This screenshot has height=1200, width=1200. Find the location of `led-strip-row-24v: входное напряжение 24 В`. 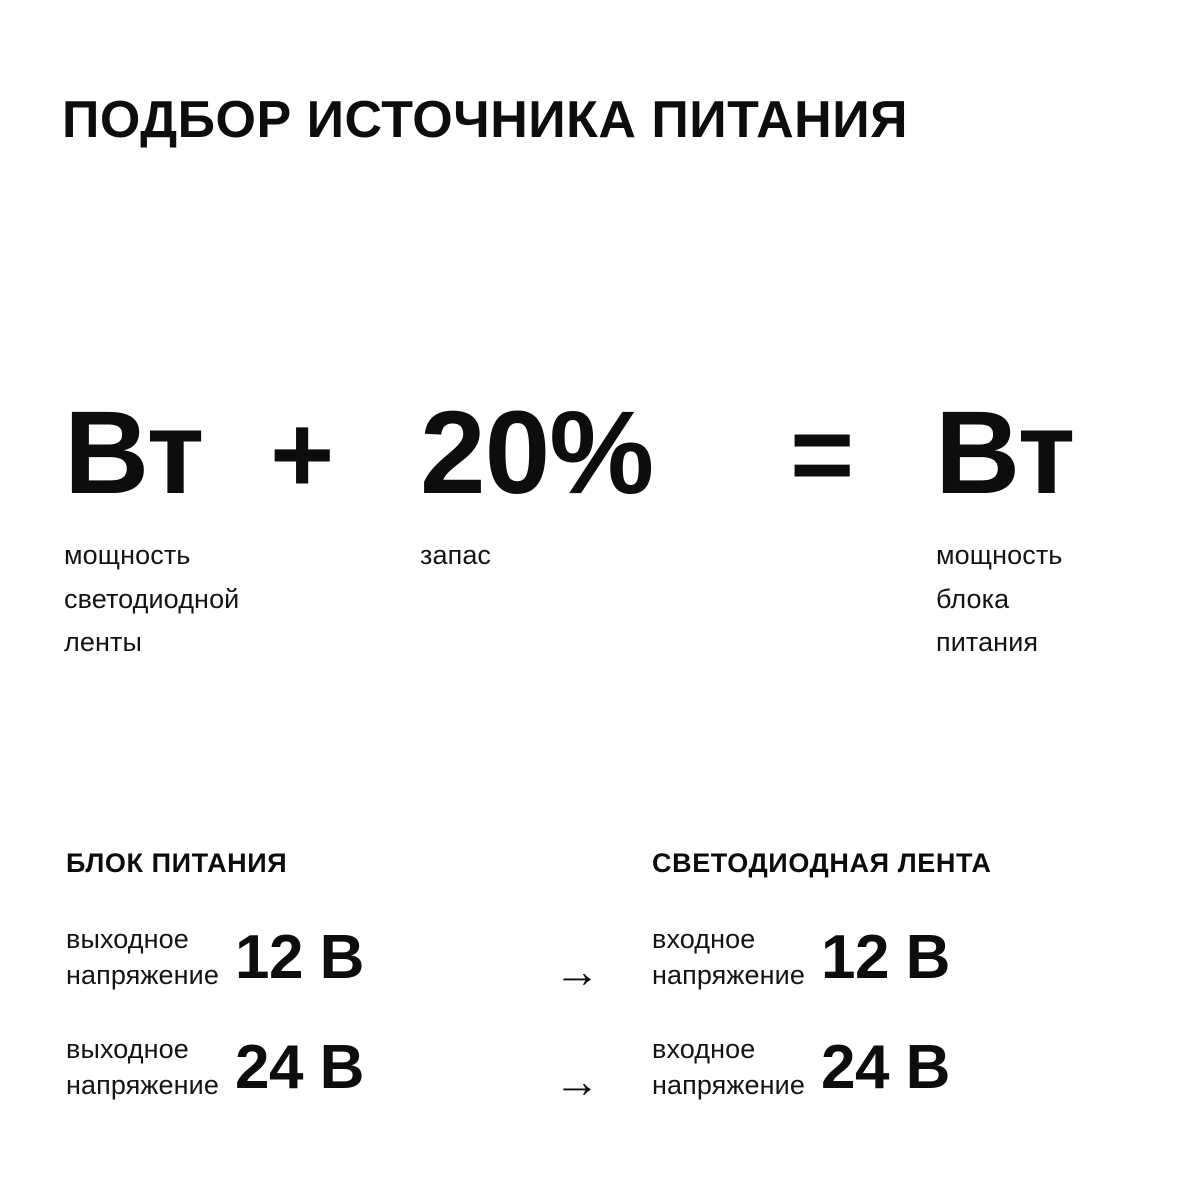

led-strip-row-24v: входное напряжение 24 В is located at coordinates (887, 1068).